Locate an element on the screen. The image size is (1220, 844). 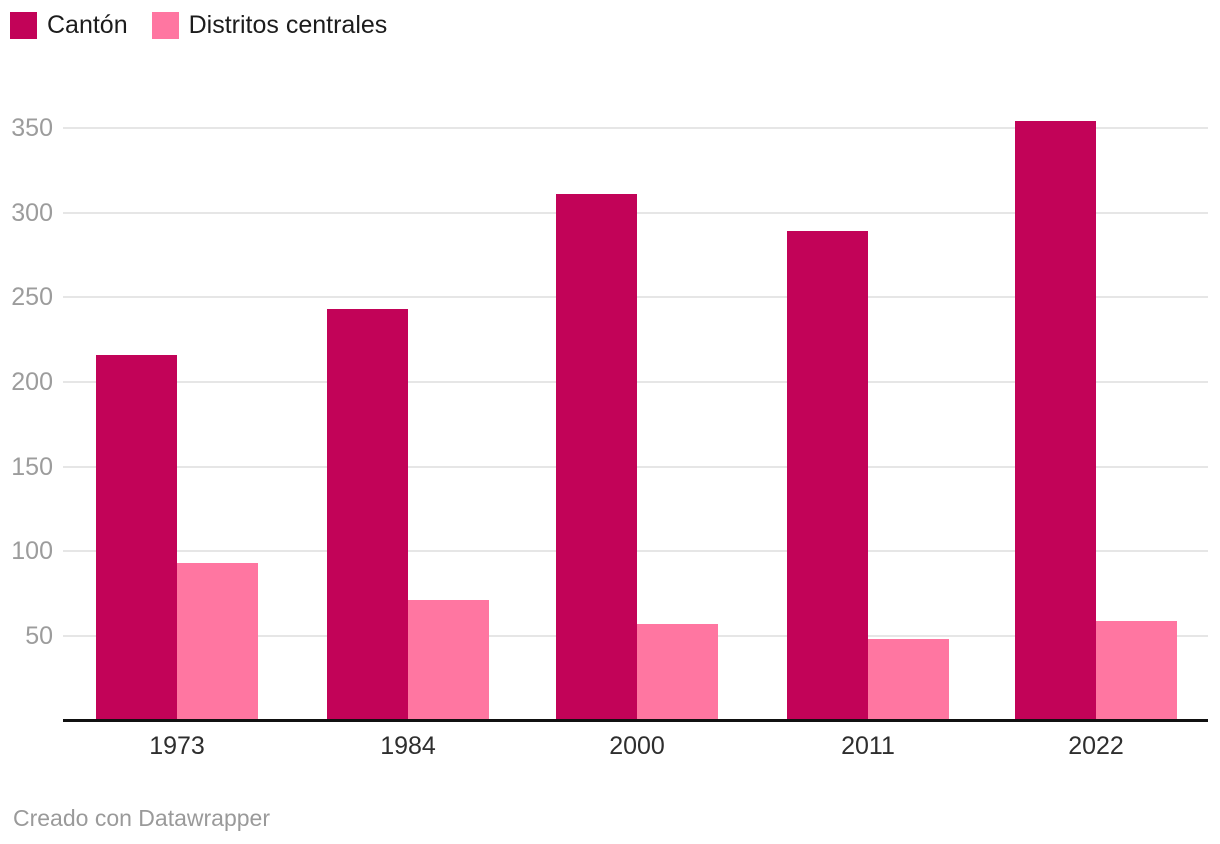
y-tick-label-350: 350 is located at coordinates (32, 127).